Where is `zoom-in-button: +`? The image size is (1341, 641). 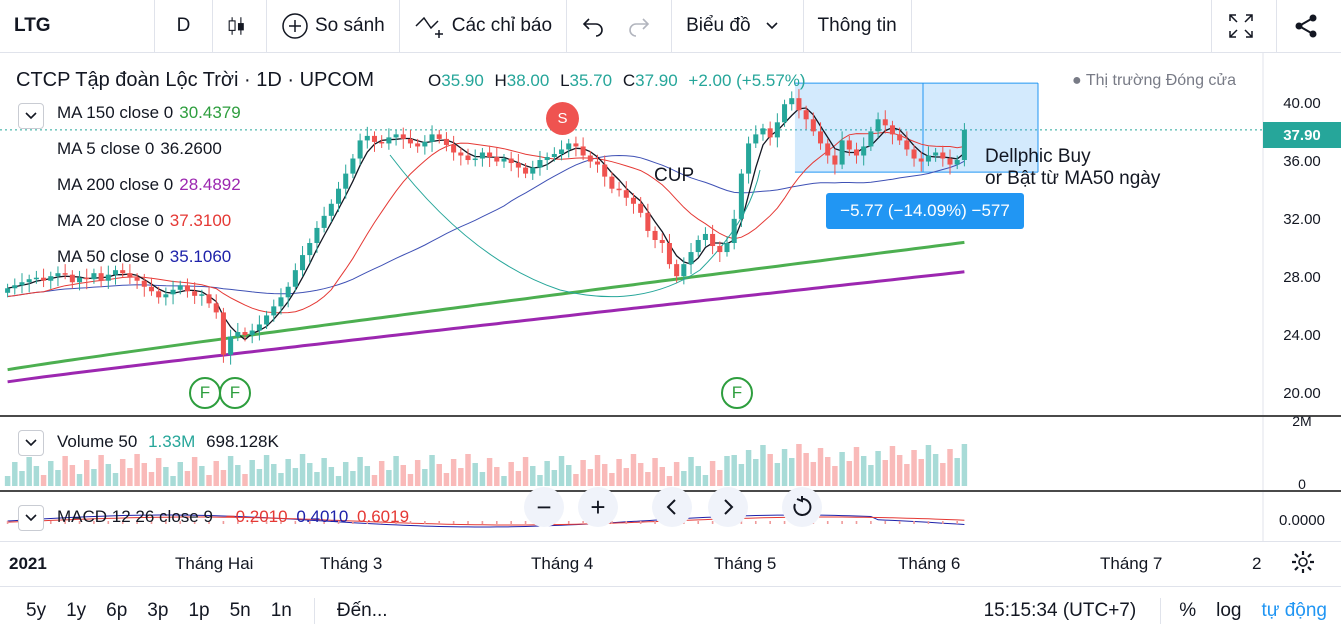 zoom-in-button: + is located at coordinates (598, 507).